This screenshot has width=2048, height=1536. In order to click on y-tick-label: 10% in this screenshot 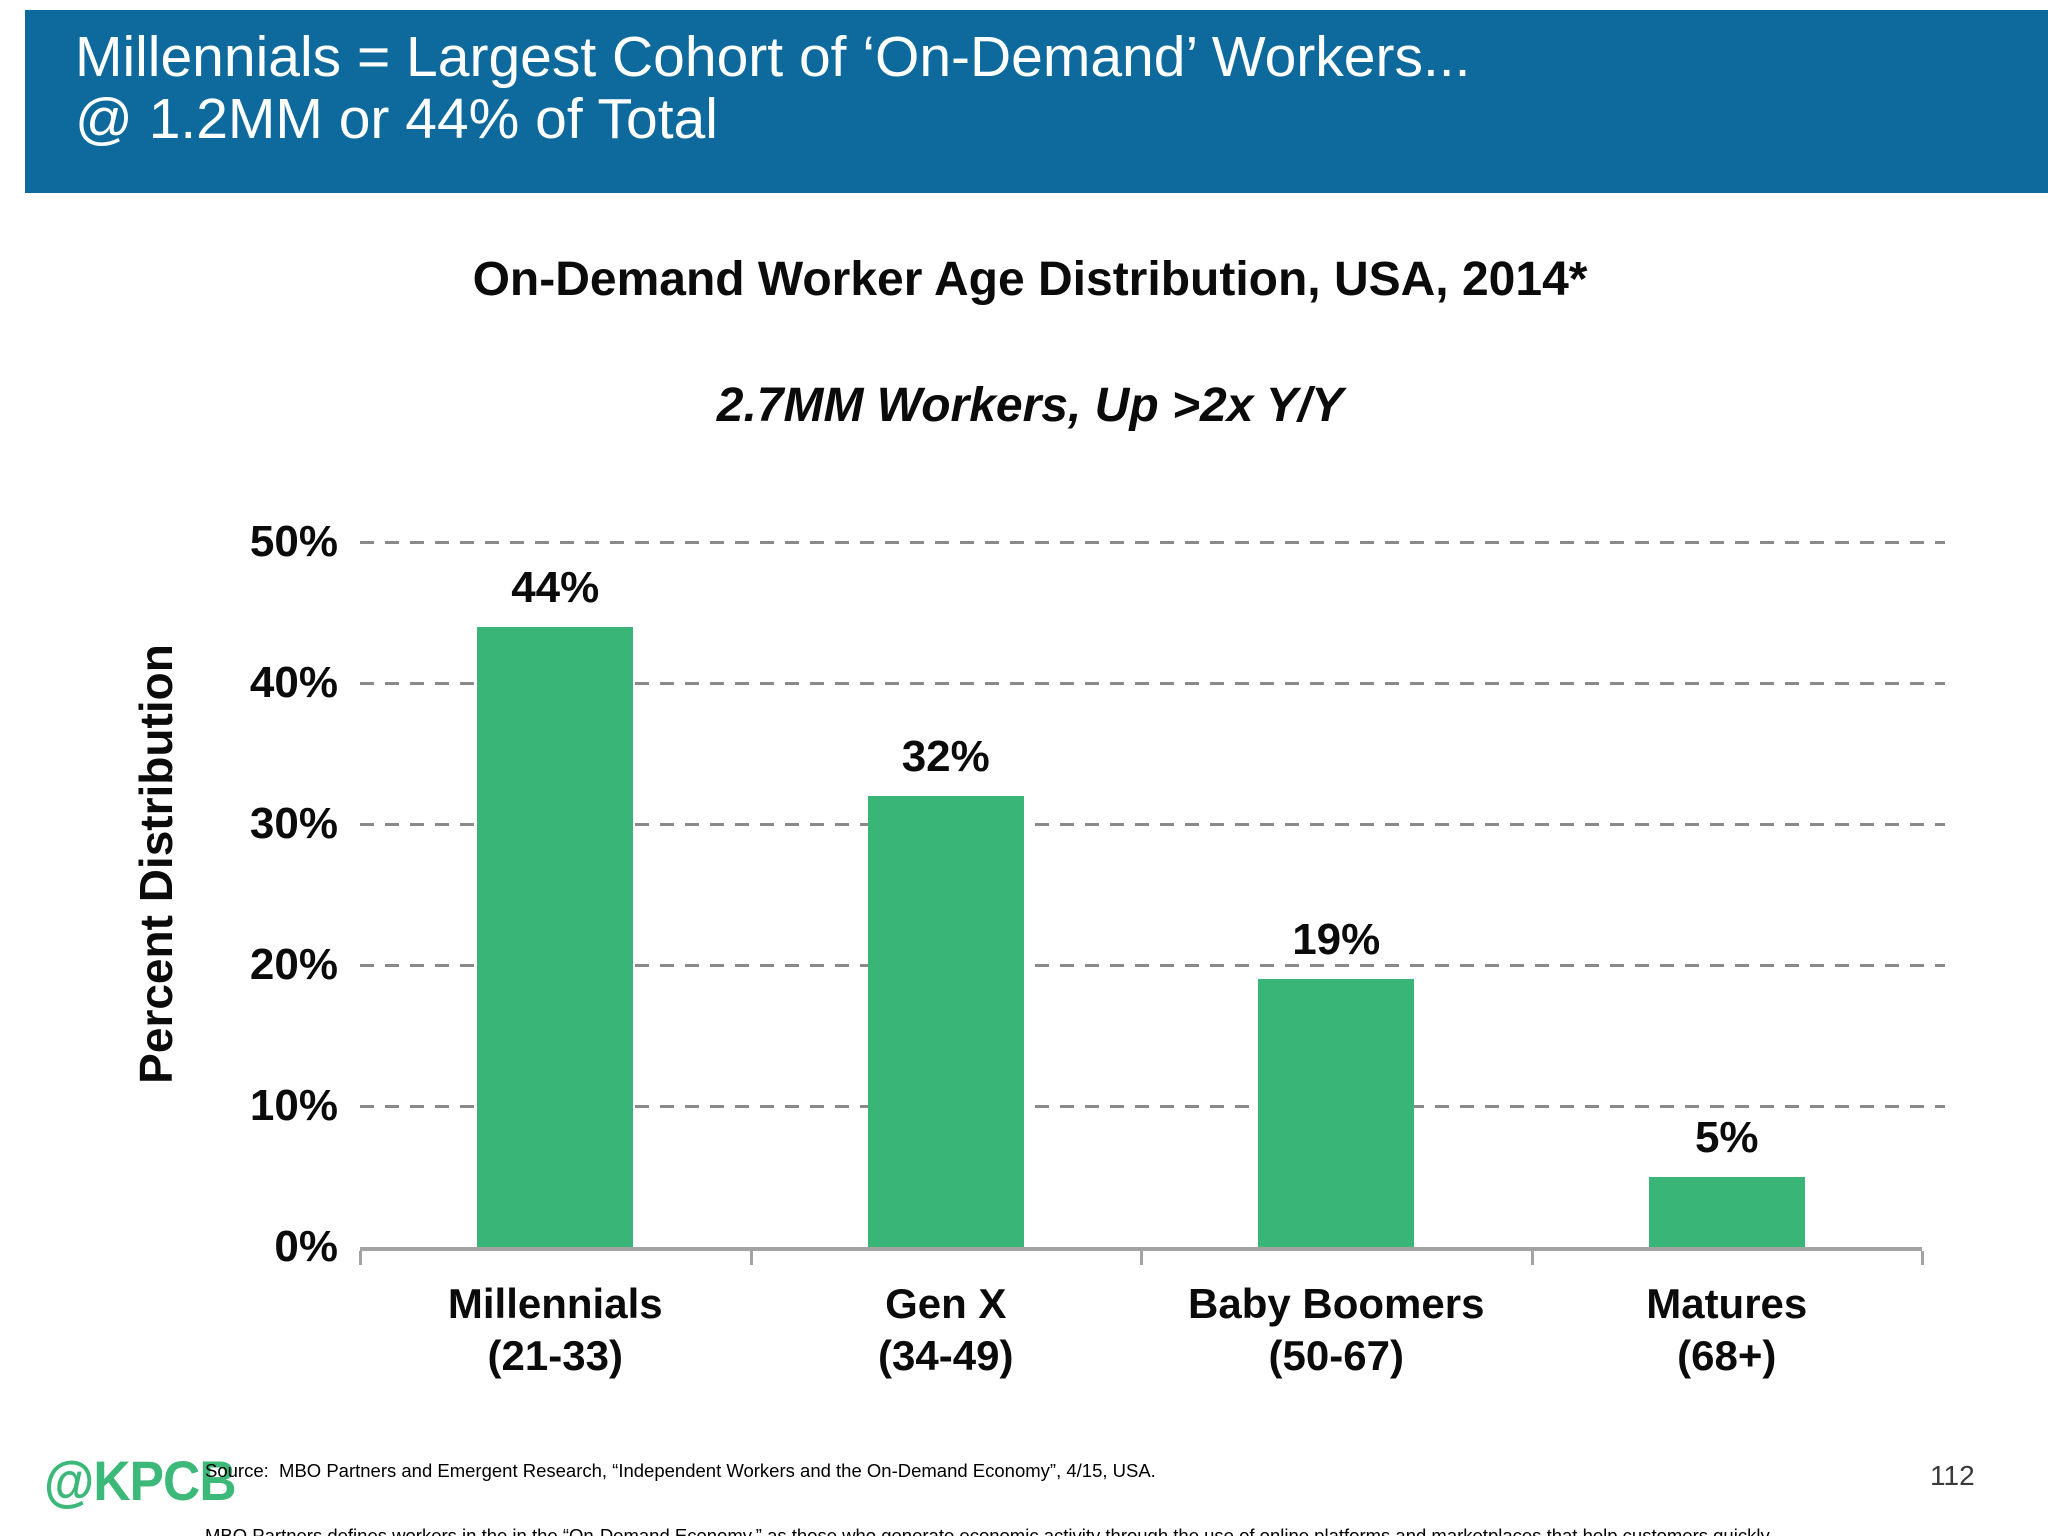, I will do `click(293, 1105)`.